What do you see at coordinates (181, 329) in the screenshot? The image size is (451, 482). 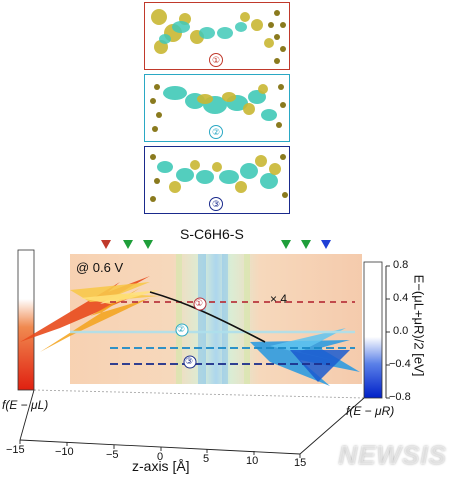 I see `curve-label-2: ②` at bounding box center [181, 329].